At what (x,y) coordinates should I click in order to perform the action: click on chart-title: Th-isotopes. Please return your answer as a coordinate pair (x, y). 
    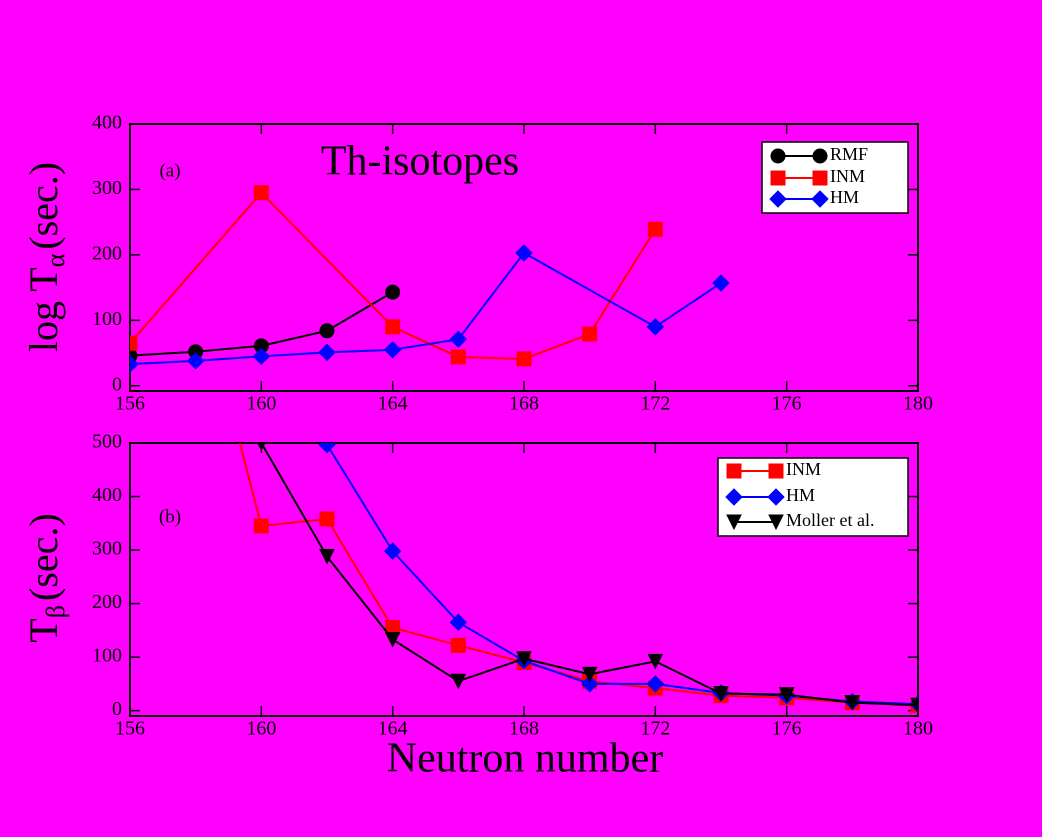
    Looking at the image, I should click on (420, 162).